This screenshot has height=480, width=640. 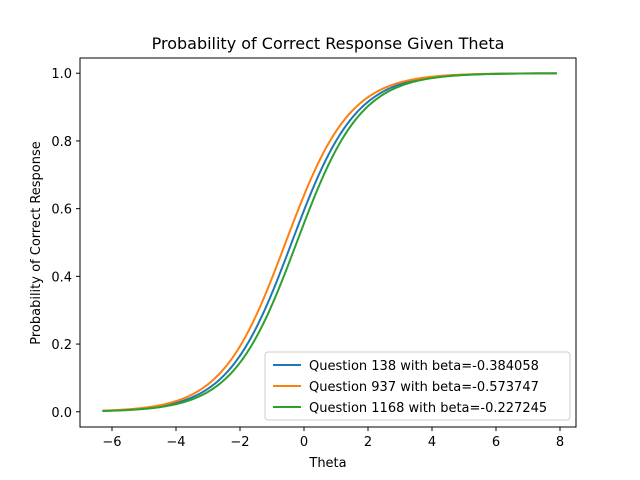 I want to click on x-tick-label: −4, so click(x=175, y=442).